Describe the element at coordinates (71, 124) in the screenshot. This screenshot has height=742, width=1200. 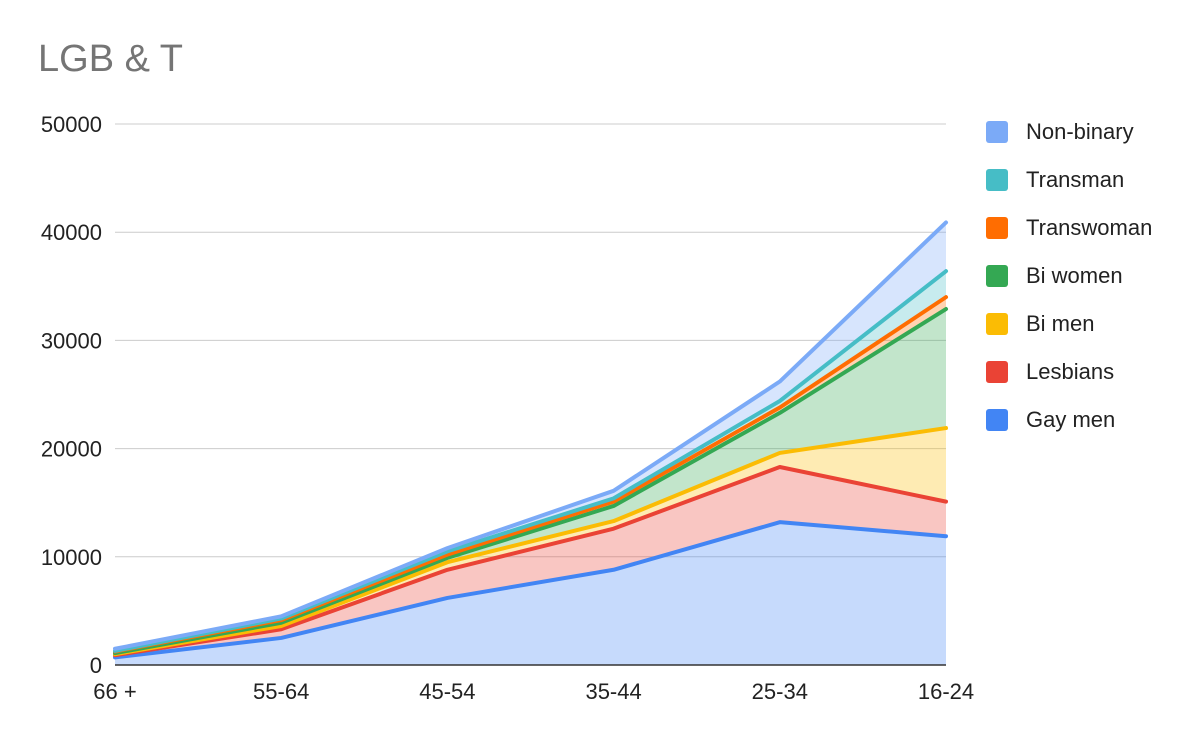
I see `y-tick-label: 50000` at that location.